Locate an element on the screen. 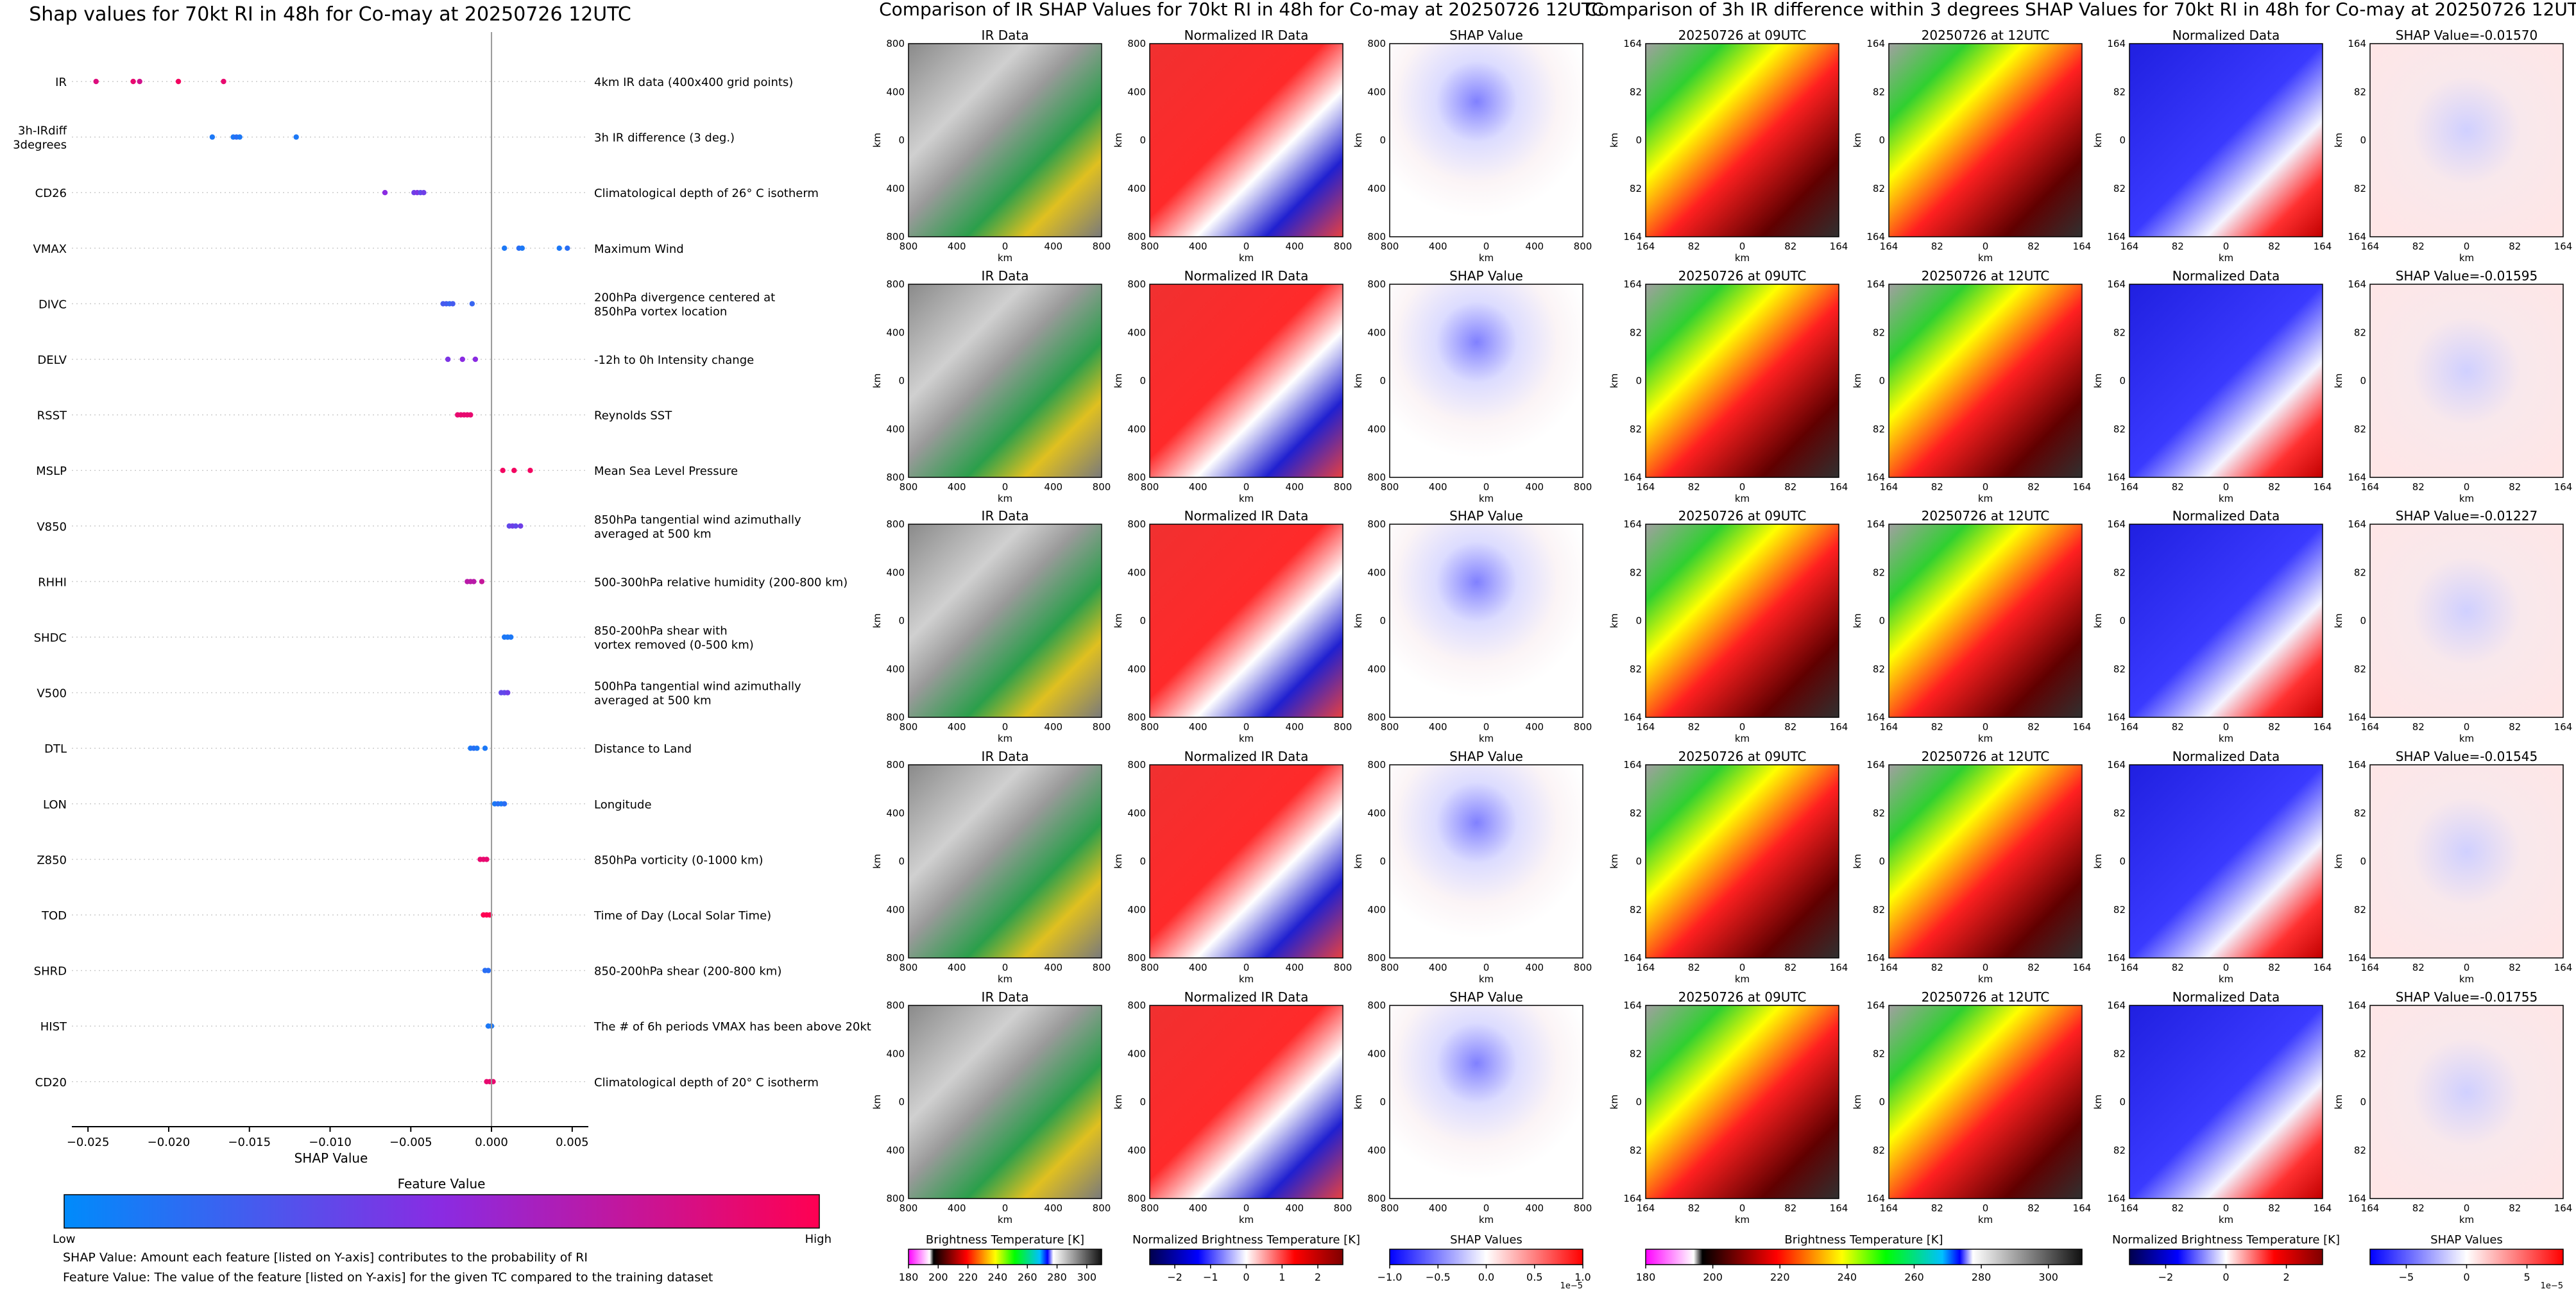  feature-name-label: 3h-IRdiff is located at coordinates (43, 131).